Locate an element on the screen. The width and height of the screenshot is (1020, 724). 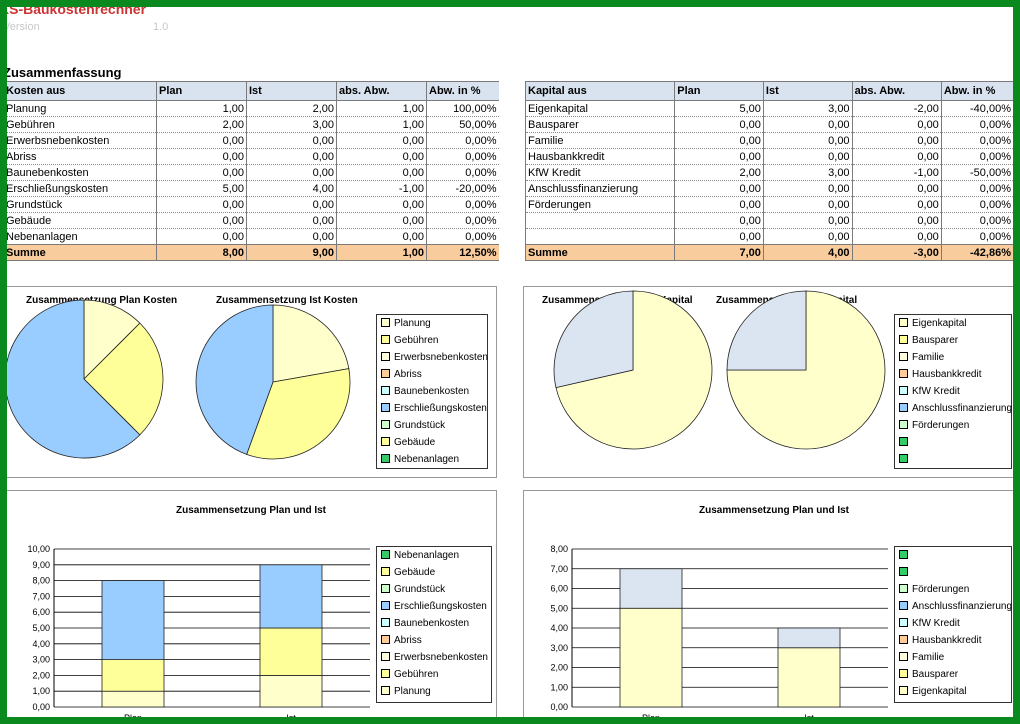
capital-header-plan: Plan is located at coordinates (719, 91).